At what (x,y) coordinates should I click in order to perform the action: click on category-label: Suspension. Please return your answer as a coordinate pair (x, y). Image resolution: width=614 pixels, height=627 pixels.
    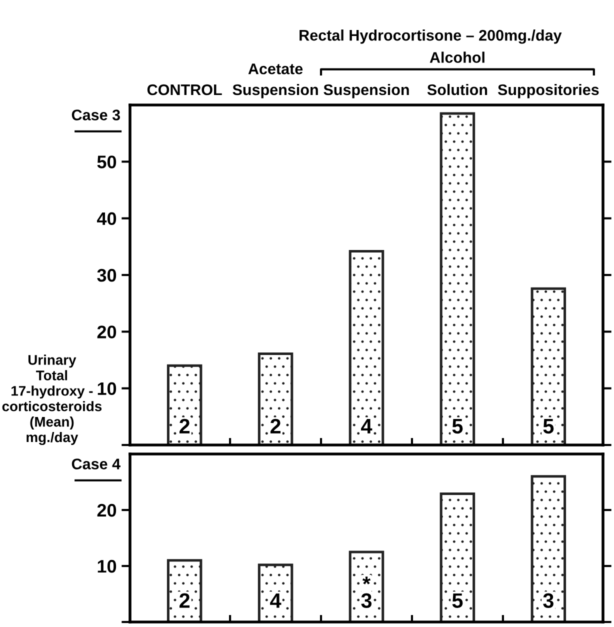
    Looking at the image, I should click on (366, 91).